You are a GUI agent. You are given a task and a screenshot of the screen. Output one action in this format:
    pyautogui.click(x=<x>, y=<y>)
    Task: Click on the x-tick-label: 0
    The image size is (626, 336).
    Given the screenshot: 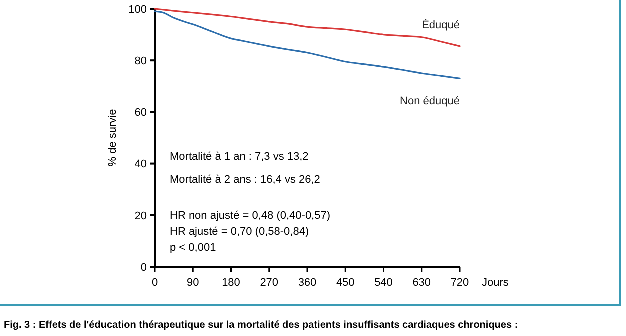 What is the action you would take?
    pyautogui.click(x=155, y=283)
    